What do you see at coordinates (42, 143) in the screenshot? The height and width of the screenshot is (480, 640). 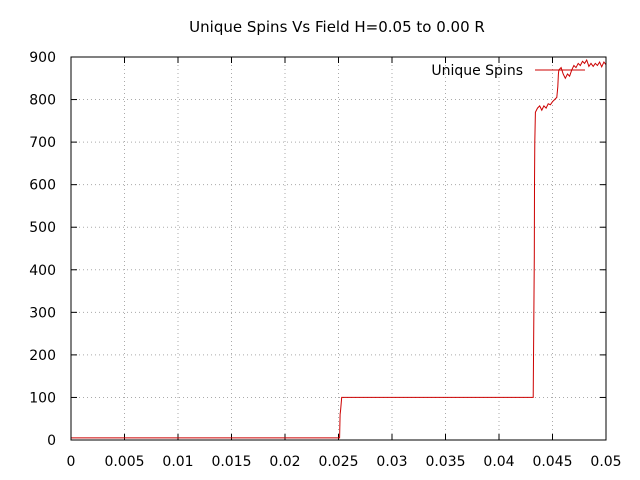 I see `y-tick-label: 700` at bounding box center [42, 143].